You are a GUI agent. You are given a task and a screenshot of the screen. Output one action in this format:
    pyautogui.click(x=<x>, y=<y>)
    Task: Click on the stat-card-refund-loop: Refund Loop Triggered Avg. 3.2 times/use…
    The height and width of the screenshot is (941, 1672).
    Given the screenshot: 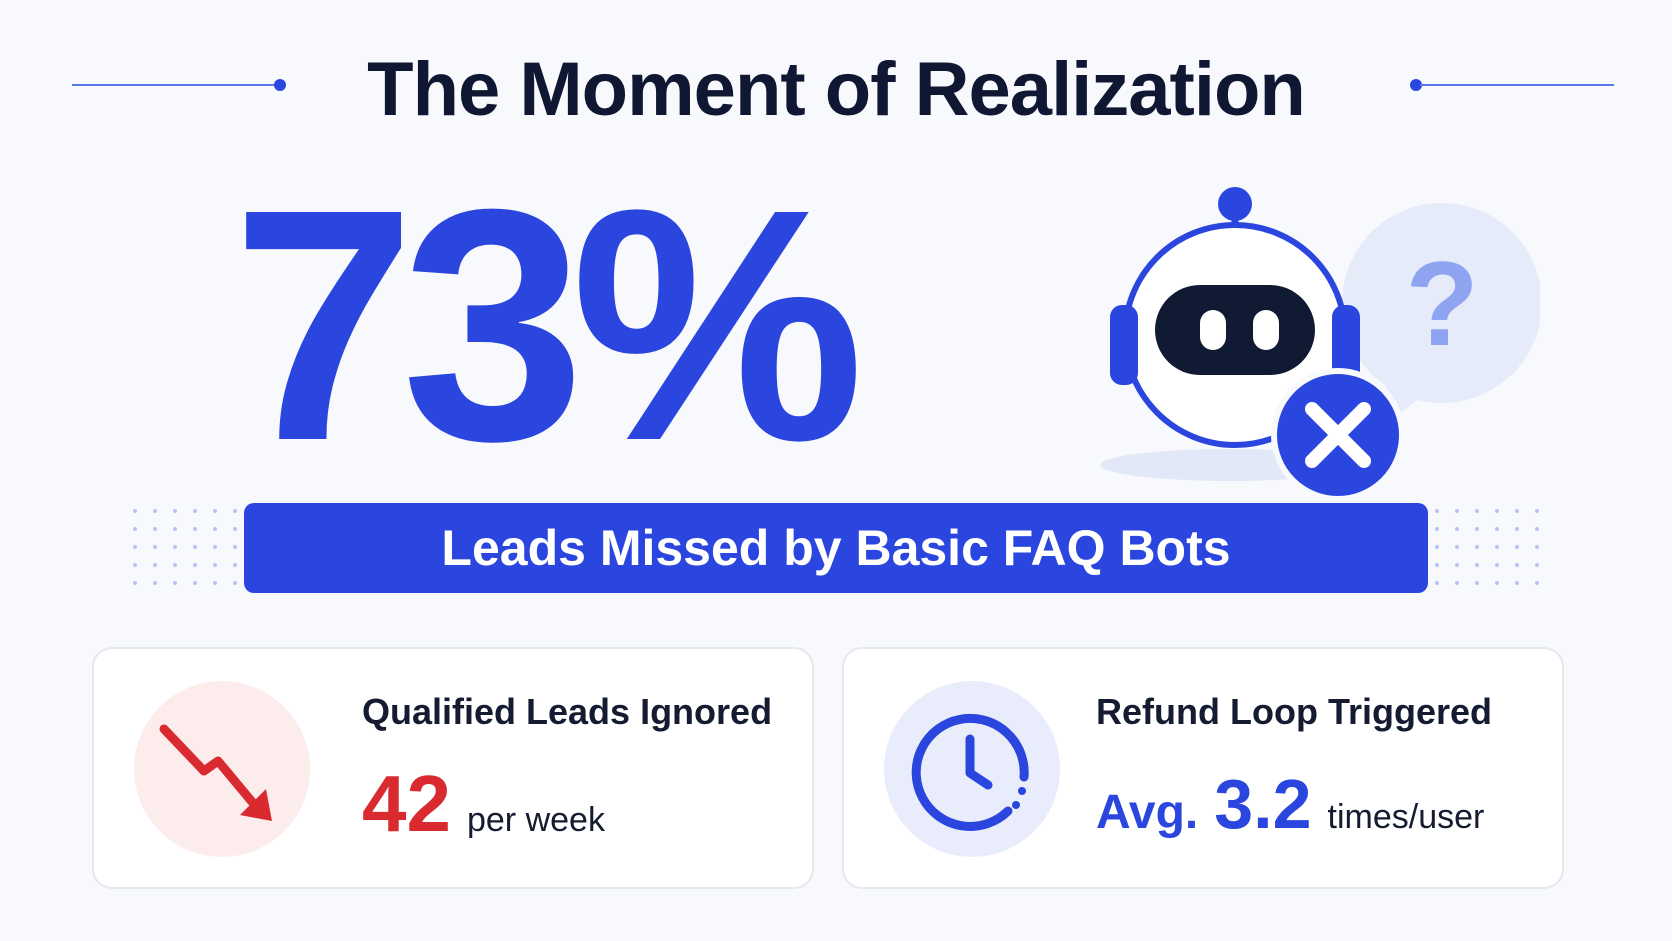 What is the action you would take?
    pyautogui.click(x=1203, y=768)
    